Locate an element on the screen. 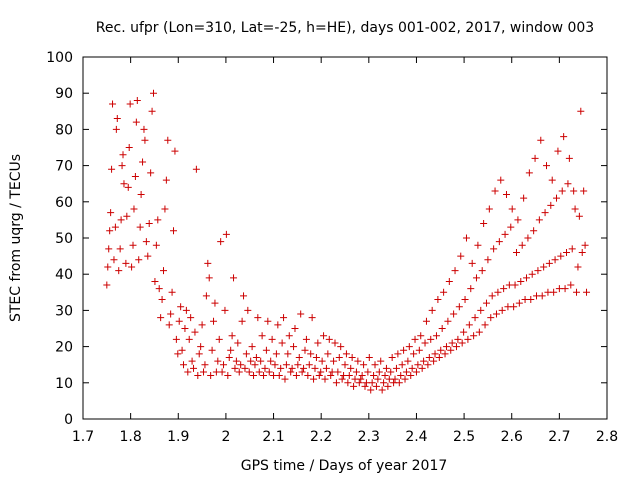 This screenshot has height=480, width=640. x-tick-label: 2.7 is located at coordinates (559, 437).